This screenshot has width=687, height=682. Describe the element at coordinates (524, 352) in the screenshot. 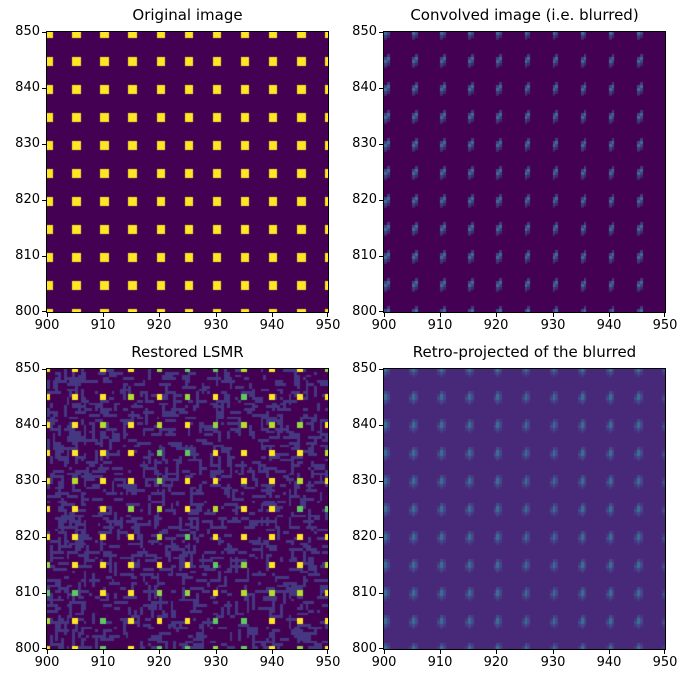

I see `plot-title-retro-projected: Retro-projected of the blurred` at that location.